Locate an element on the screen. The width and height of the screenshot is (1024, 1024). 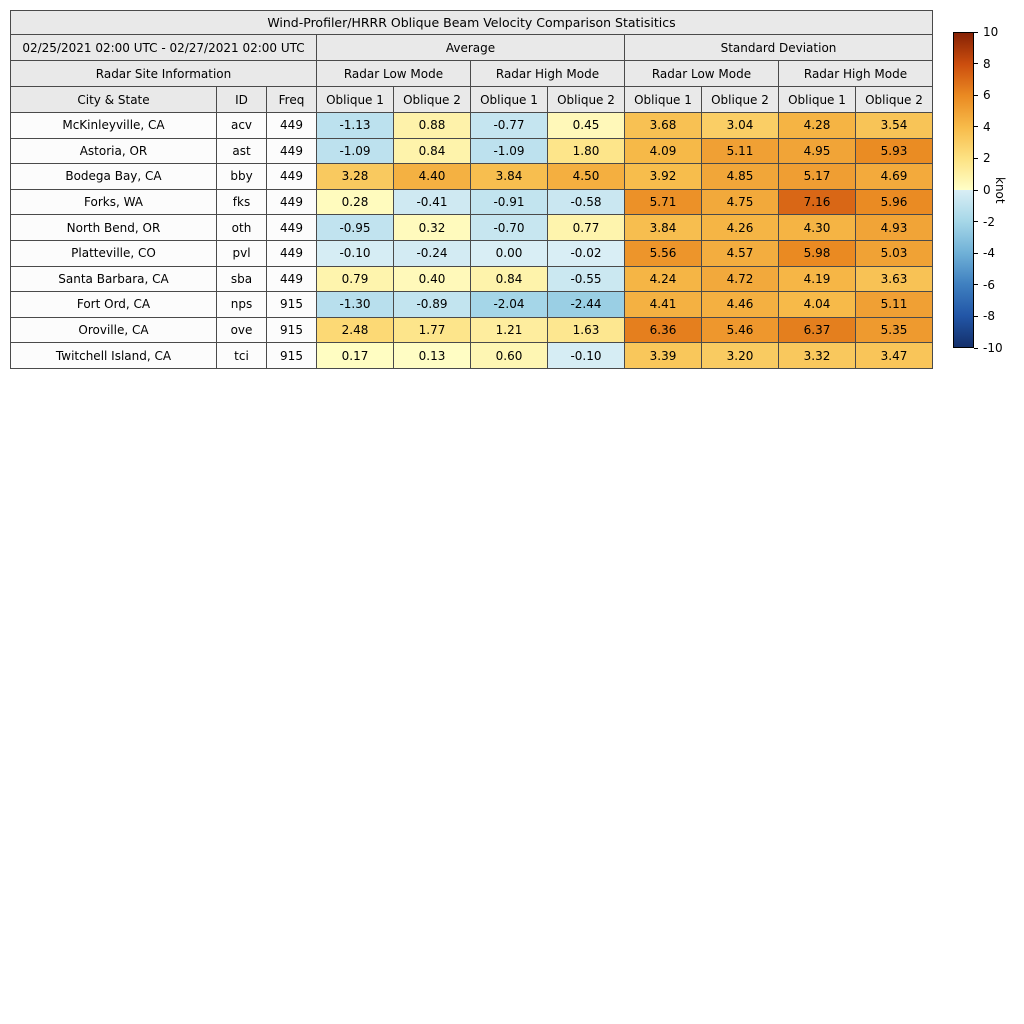
value-cell: 0.00 is located at coordinates (509, 253).